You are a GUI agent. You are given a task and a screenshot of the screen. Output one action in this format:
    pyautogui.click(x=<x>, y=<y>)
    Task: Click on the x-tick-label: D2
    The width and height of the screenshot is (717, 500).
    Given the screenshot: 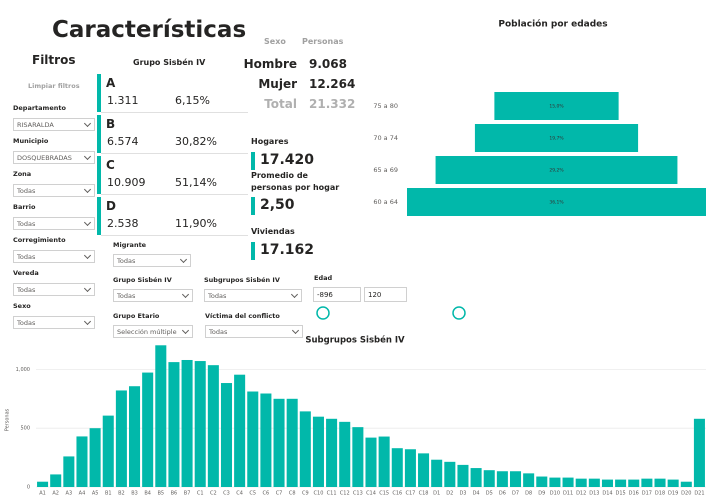 What is the action you would take?
    pyautogui.click(x=449, y=494)
    